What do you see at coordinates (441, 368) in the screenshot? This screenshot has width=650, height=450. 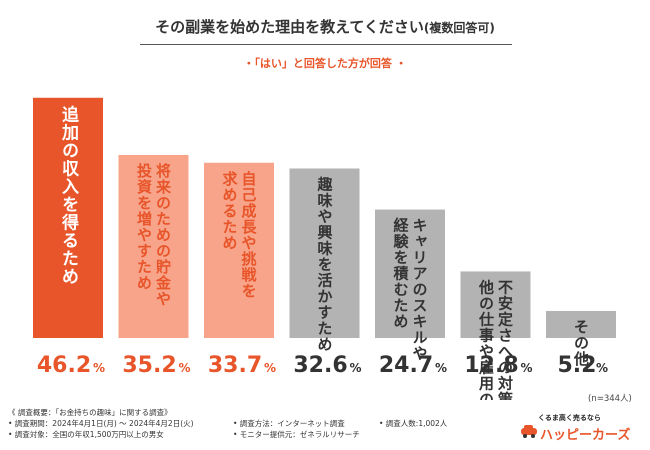 I see `value-unit-5: %` at bounding box center [441, 368].